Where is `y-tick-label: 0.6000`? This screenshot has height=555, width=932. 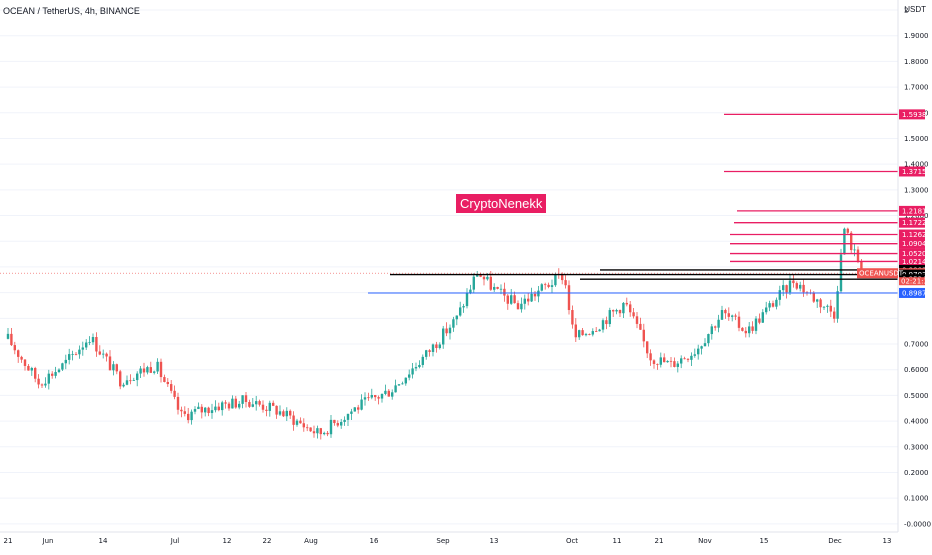
y-tick-label: 0.6000 is located at coordinates (916, 370).